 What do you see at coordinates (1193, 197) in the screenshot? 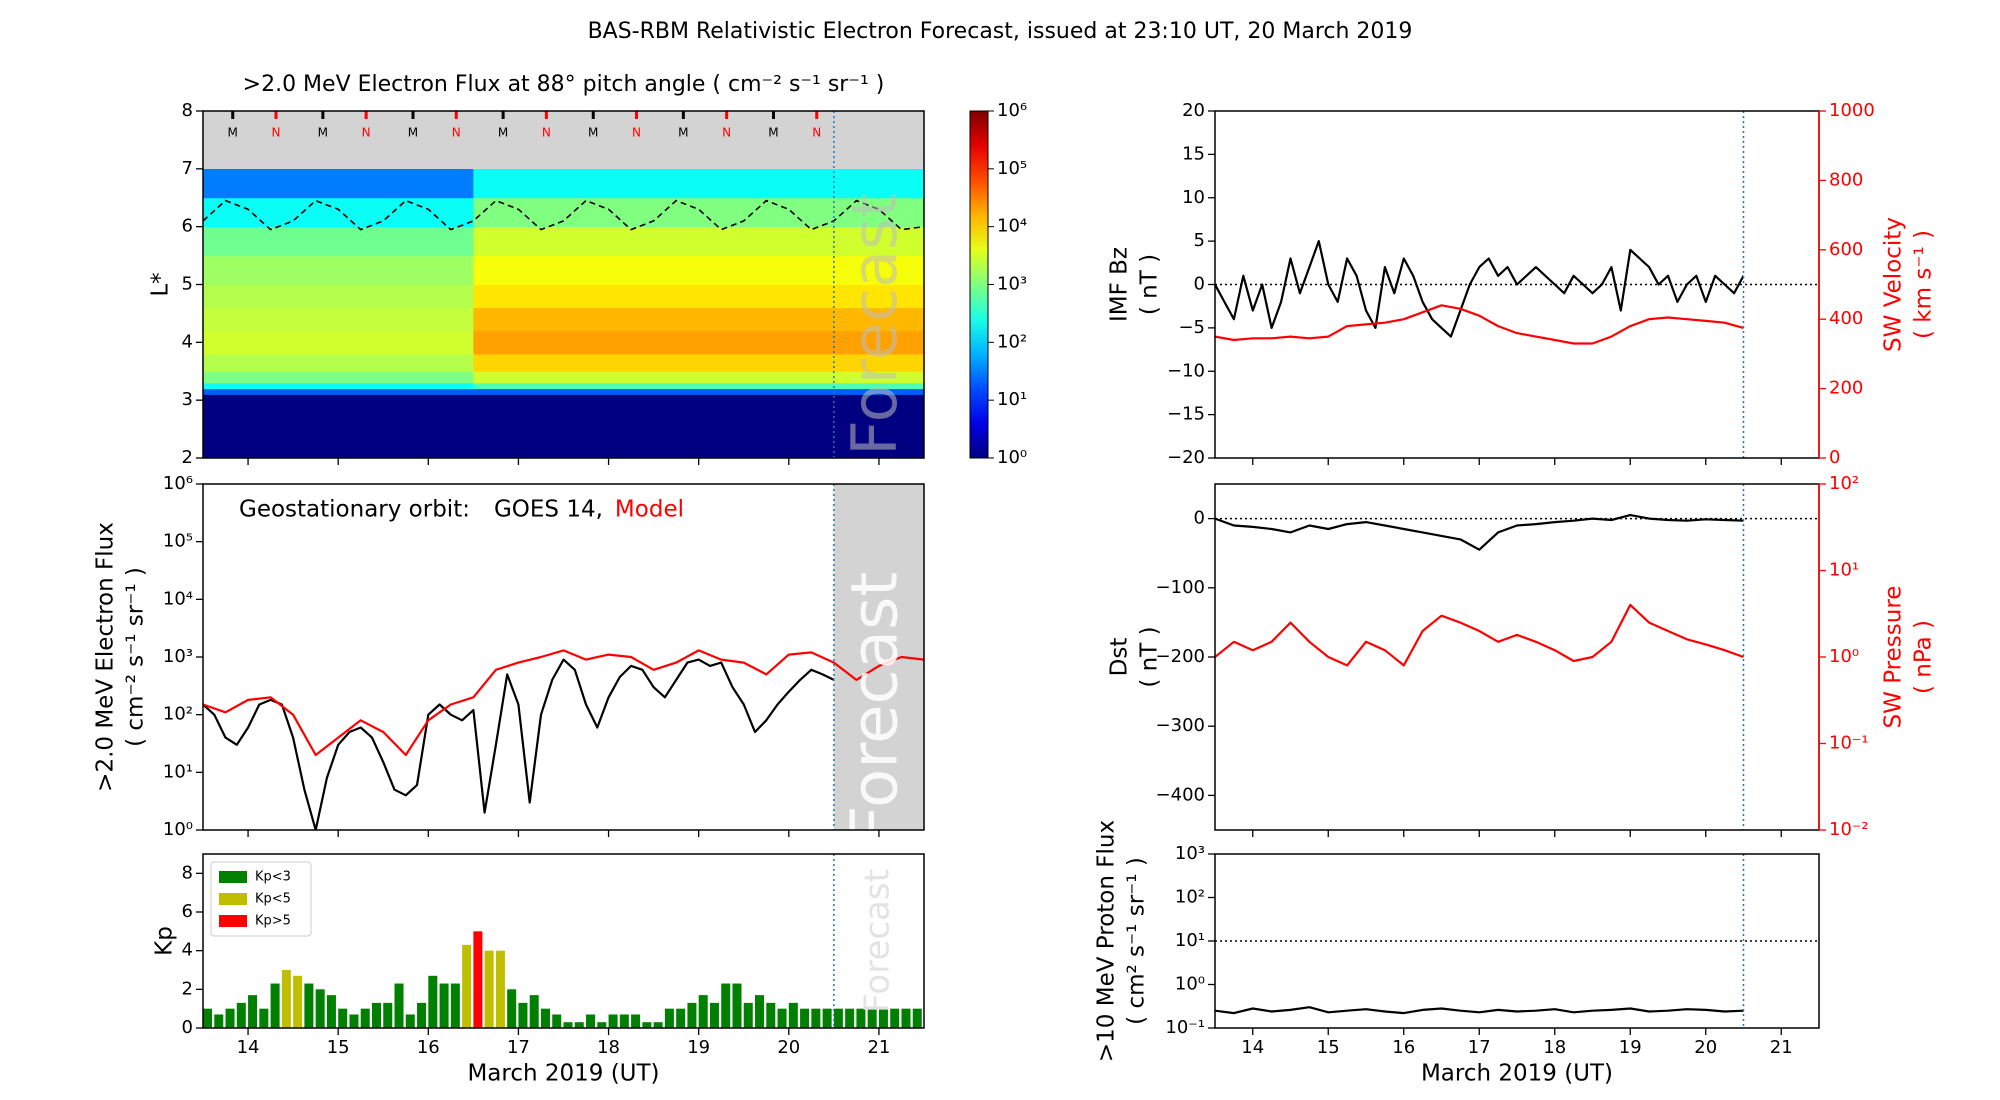
I see `y-tick-label: 10` at bounding box center [1193, 197].